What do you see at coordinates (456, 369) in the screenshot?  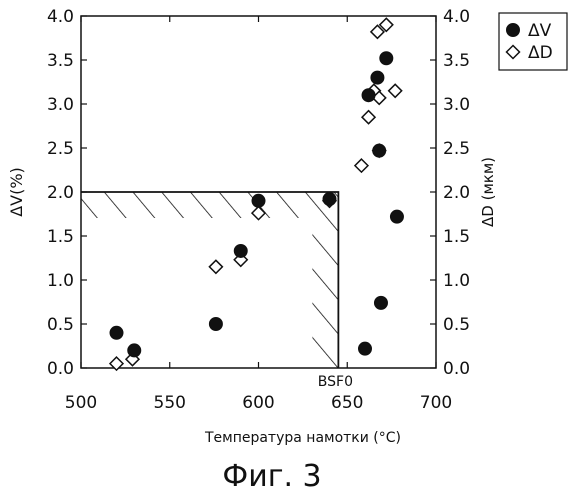 I see `y-right-tick-label: 0.0` at bounding box center [456, 369].